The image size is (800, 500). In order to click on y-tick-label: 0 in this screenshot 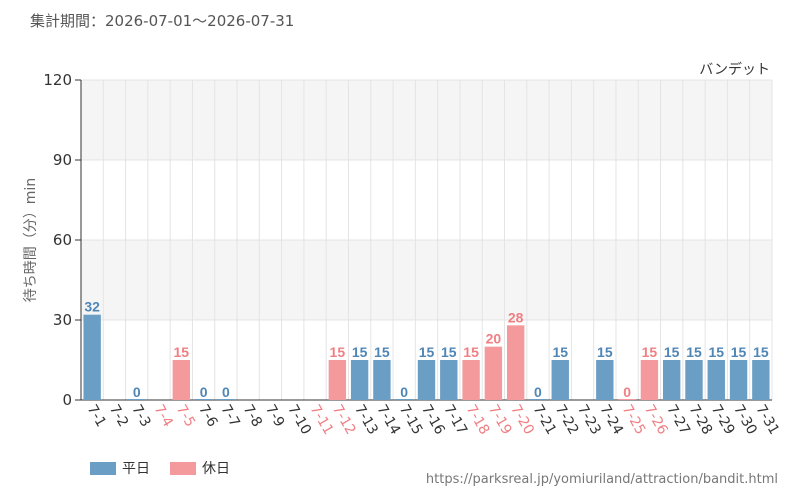, I will do `click(67, 400)`.